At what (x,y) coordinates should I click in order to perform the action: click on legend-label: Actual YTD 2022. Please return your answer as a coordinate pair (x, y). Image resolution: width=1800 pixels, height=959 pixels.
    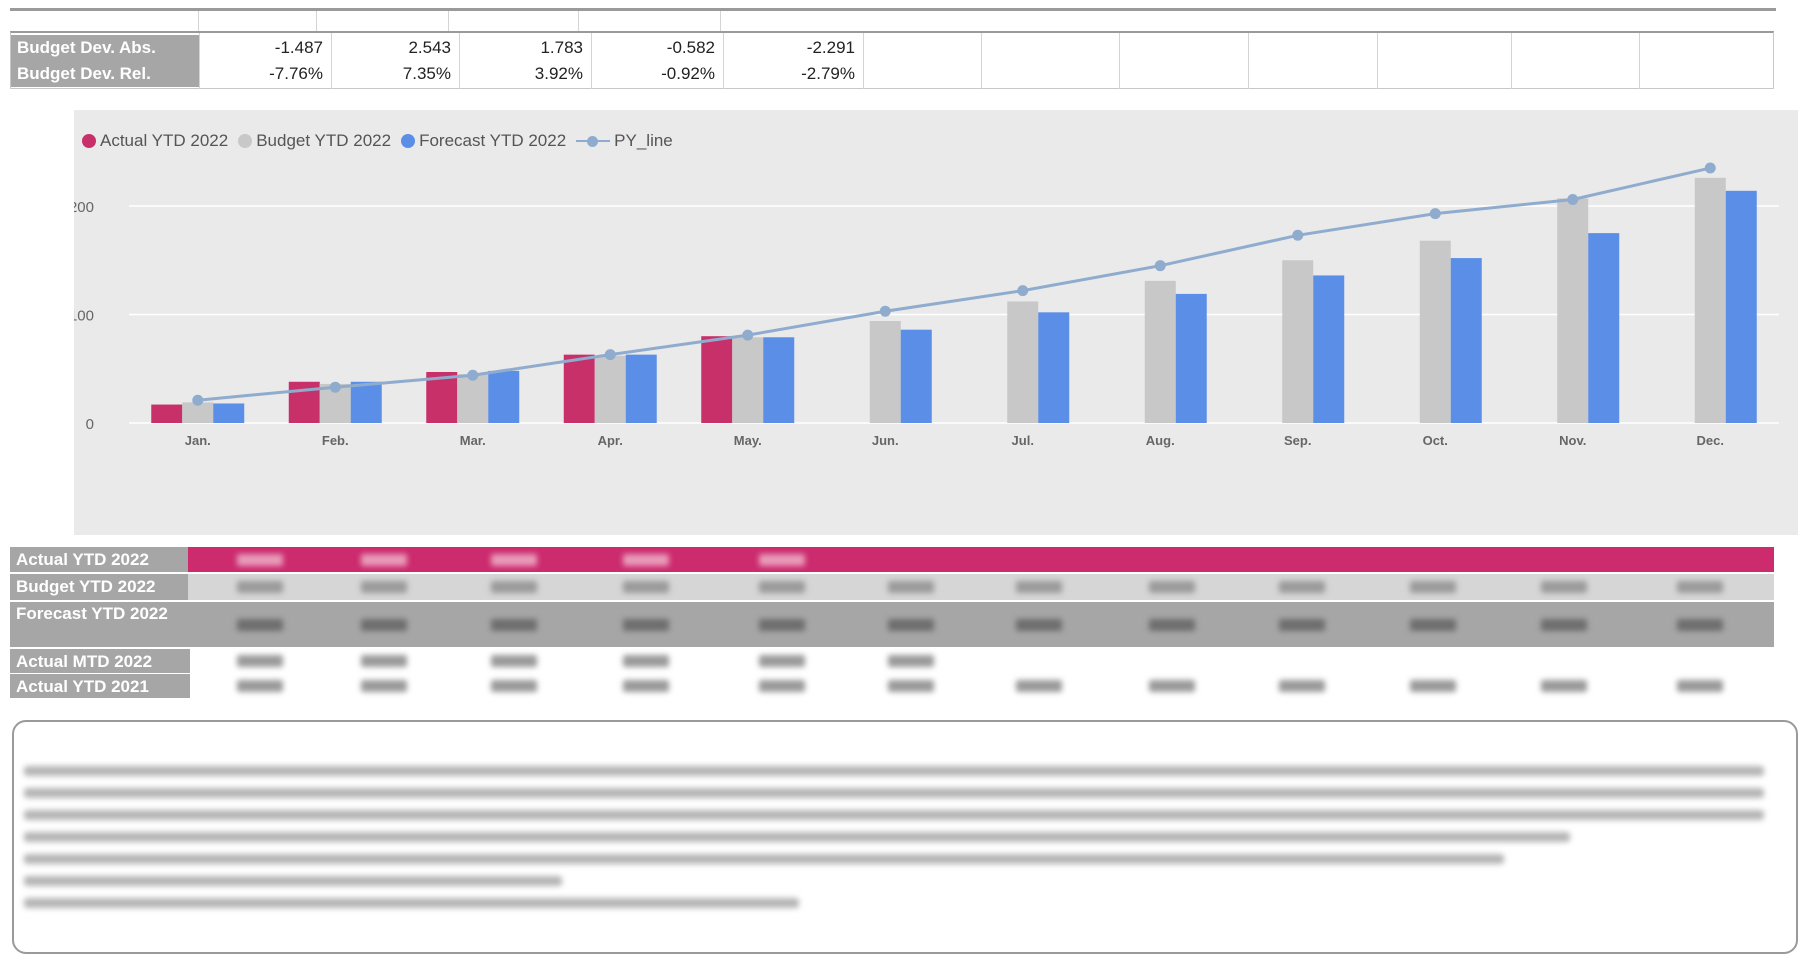
    Looking at the image, I should click on (164, 140).